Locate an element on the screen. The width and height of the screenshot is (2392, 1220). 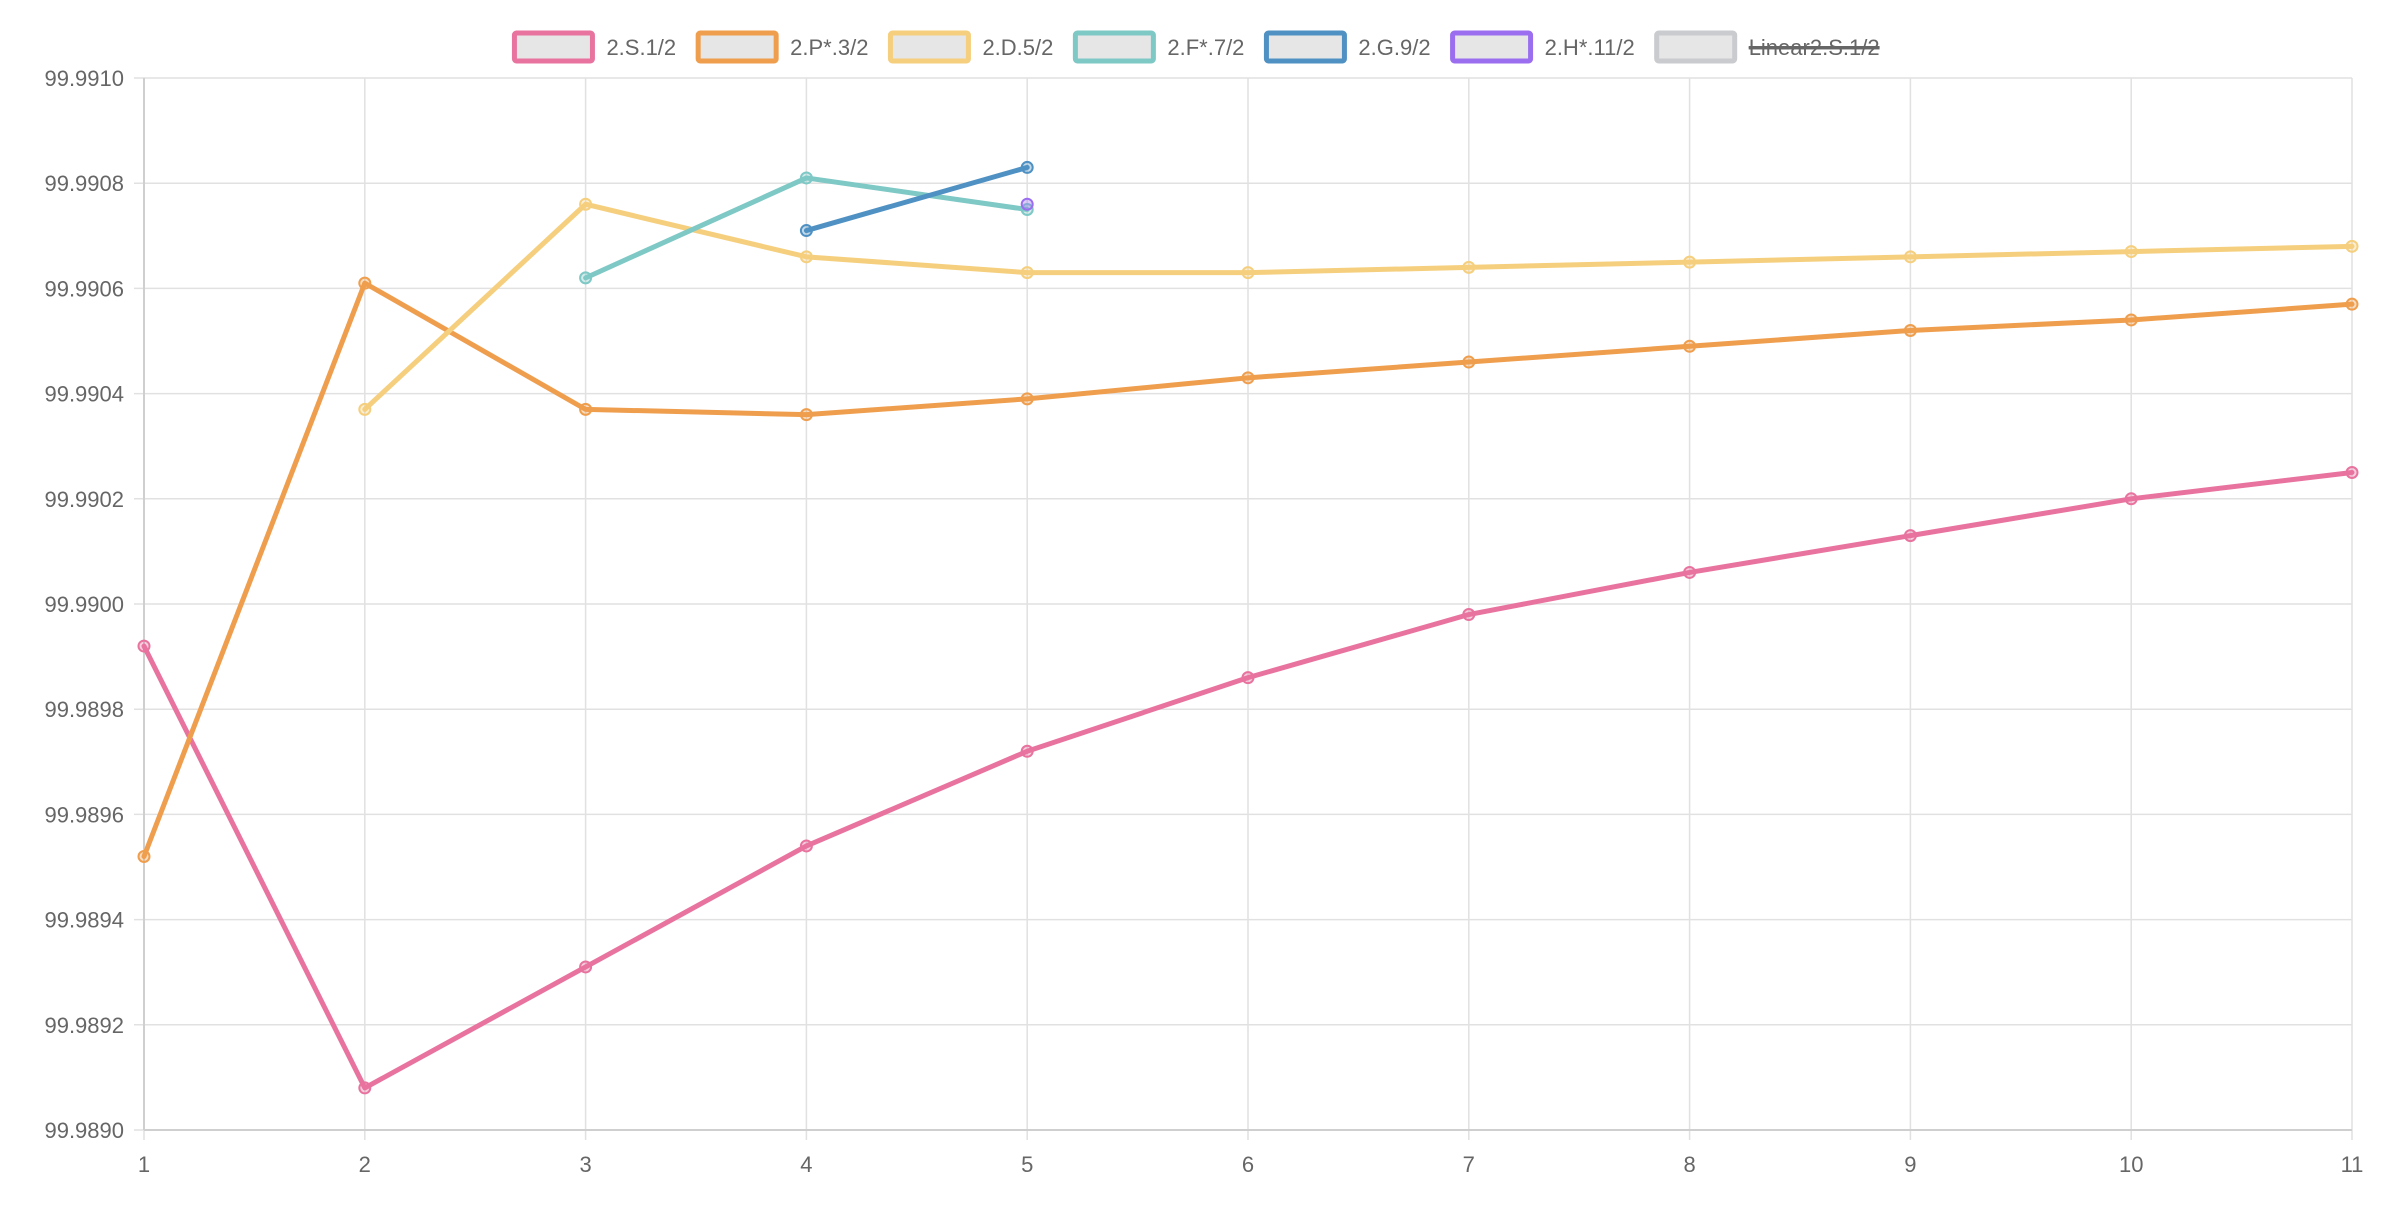
y-tick-label: 99.9890 is located at coordinates (84, 1130).